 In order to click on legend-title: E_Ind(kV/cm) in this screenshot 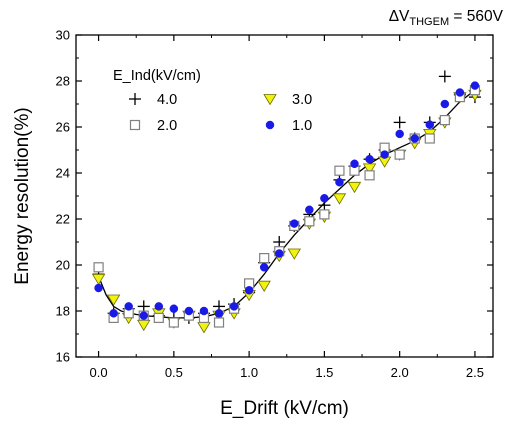, I will do `click(157, 76)`.